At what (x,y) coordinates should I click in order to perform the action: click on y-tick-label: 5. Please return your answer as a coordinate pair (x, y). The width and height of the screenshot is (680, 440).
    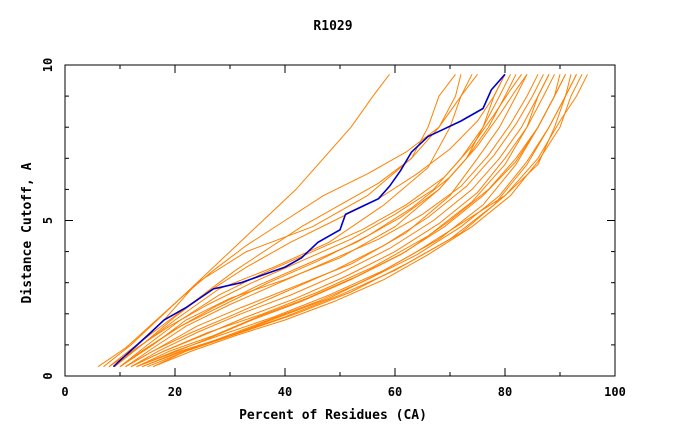
    Looking at the image, I should click on (48, 220).